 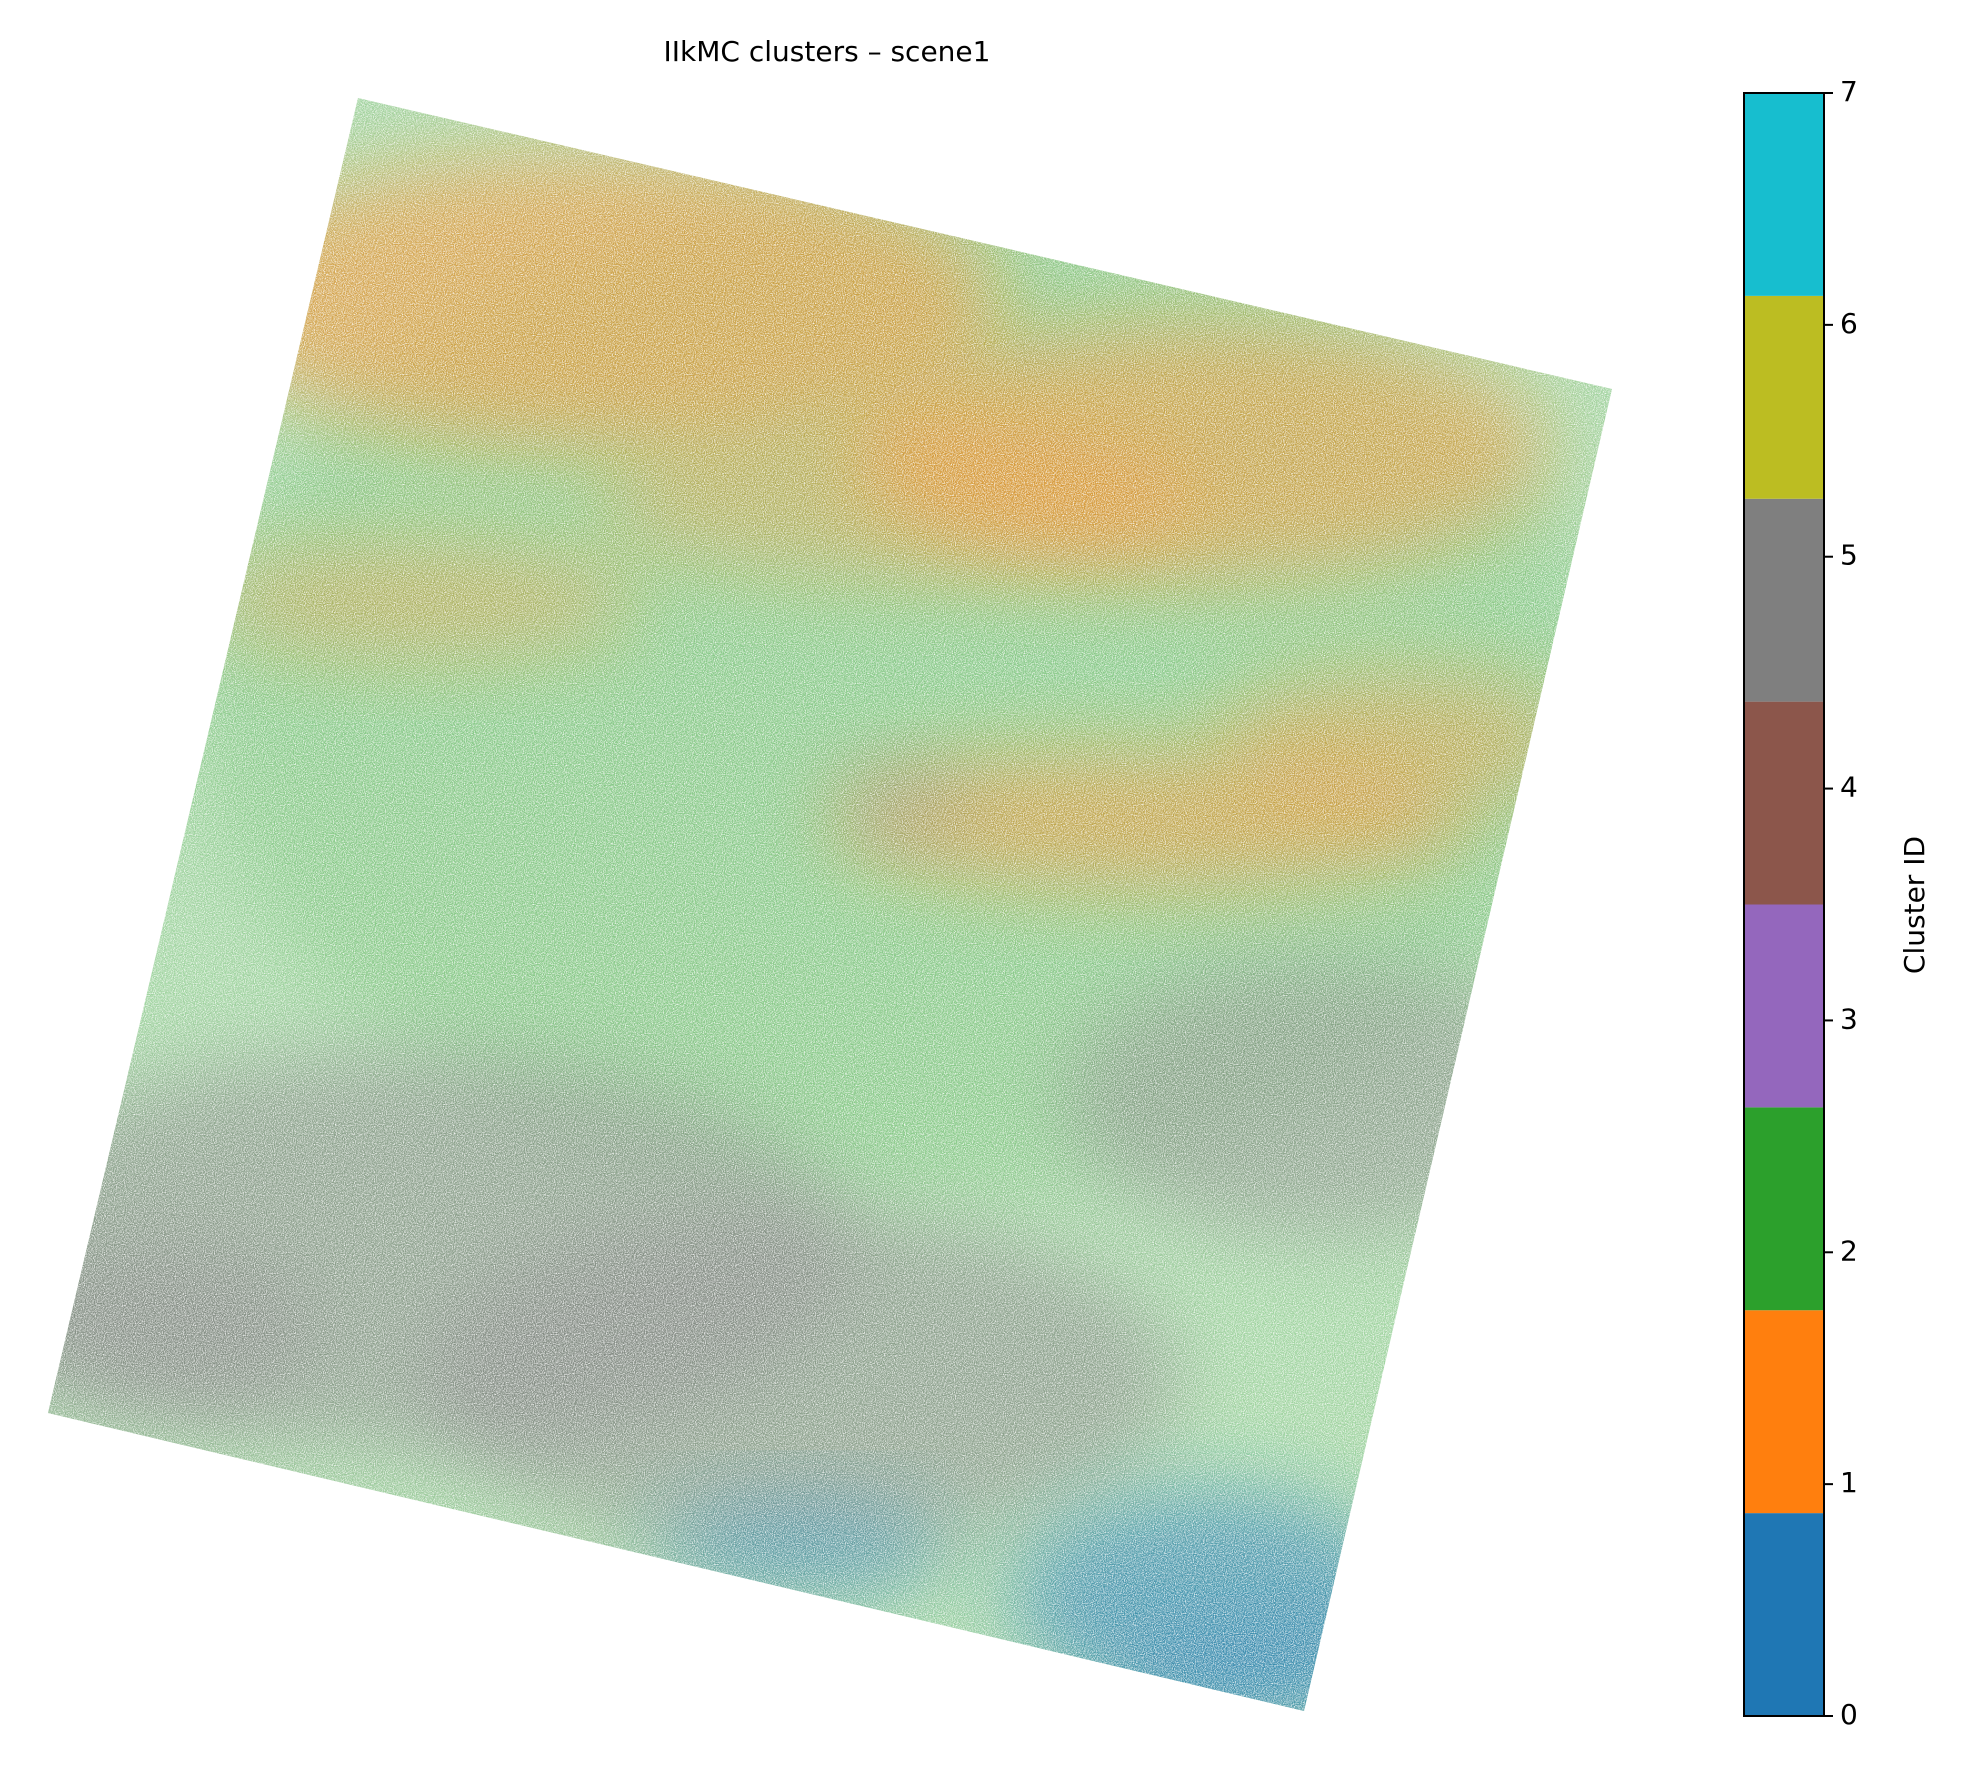 What do you see at coordinates (1914, 905) in the screenshot?
I see `colorbar-label: Cluster ID` at bounding box center [1914, 905].